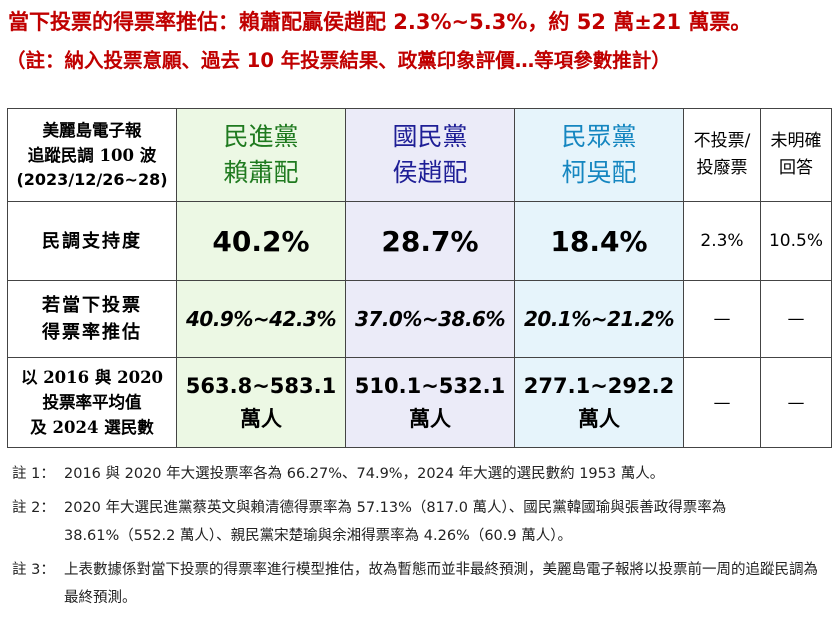 The image size is (840, 621). What do you see at coordinates (722, 141) in the screenshot?
I see `abstain-label-1: 不投票/` at bounding box center [722, 141].